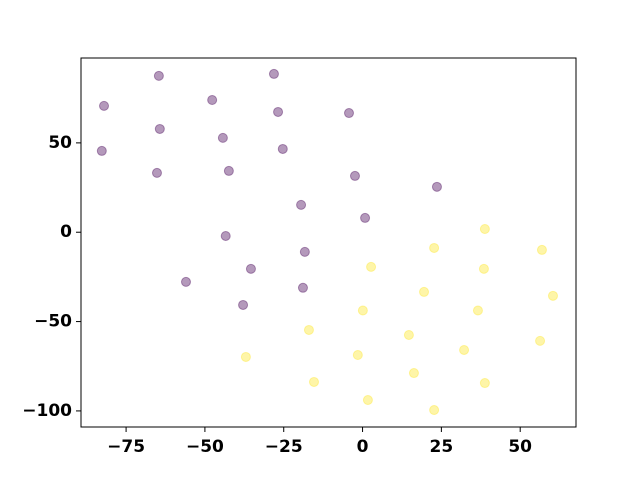 Image resolution: width=640 pixels, height=484 pixels. What do you see at coordinates (205, 447) in the screenshot?
I see `x-tick-label: −50` at bounding box center [205, 447].